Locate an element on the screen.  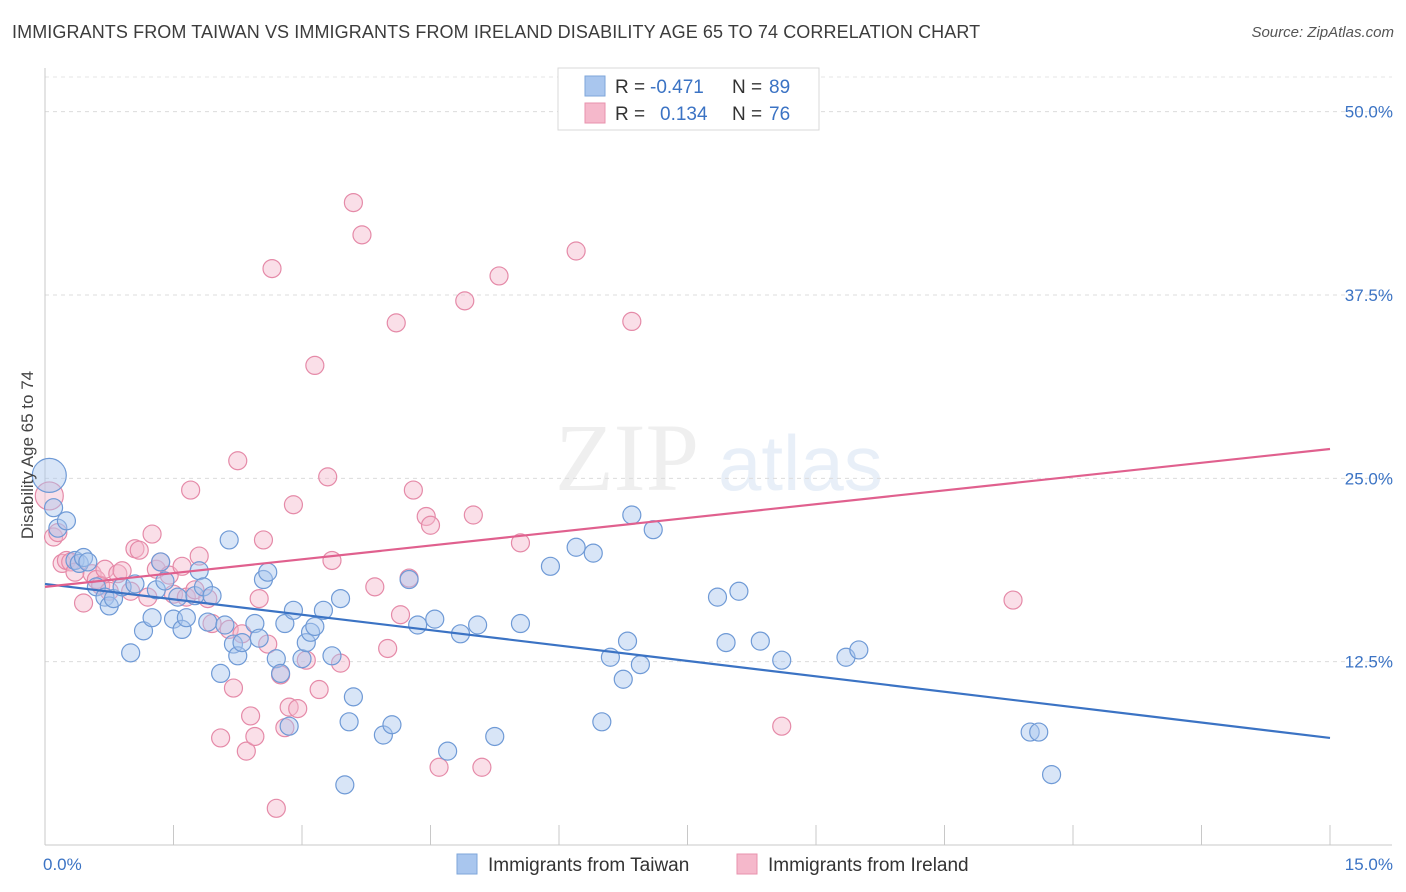
trend-line-ireland is located at coordinates (687, 517).